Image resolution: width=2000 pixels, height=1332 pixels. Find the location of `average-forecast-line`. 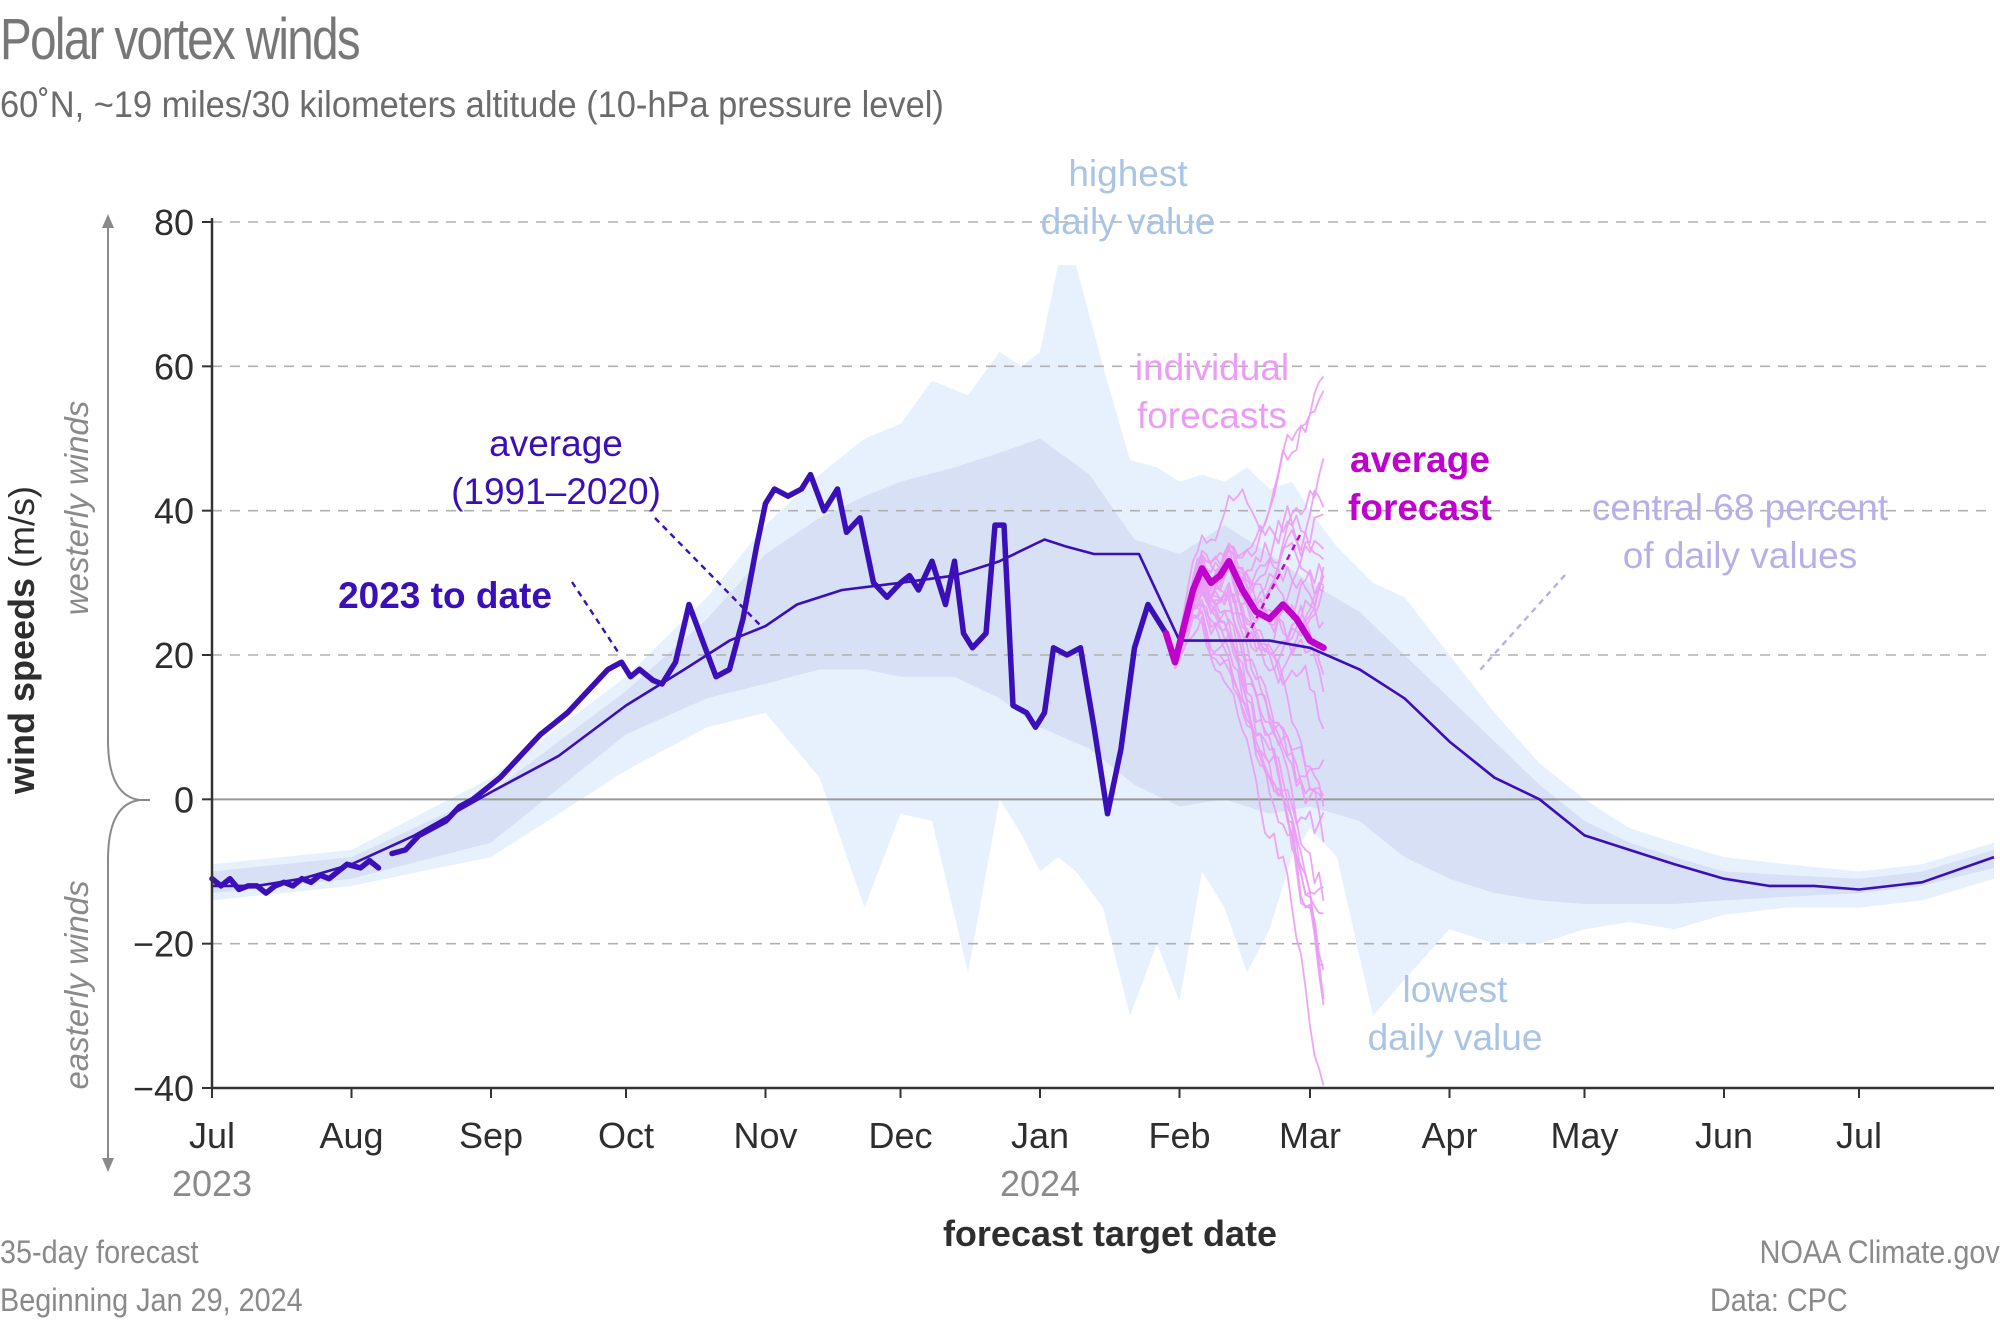

average-forecast-line is located at coordinates (1244, 611).